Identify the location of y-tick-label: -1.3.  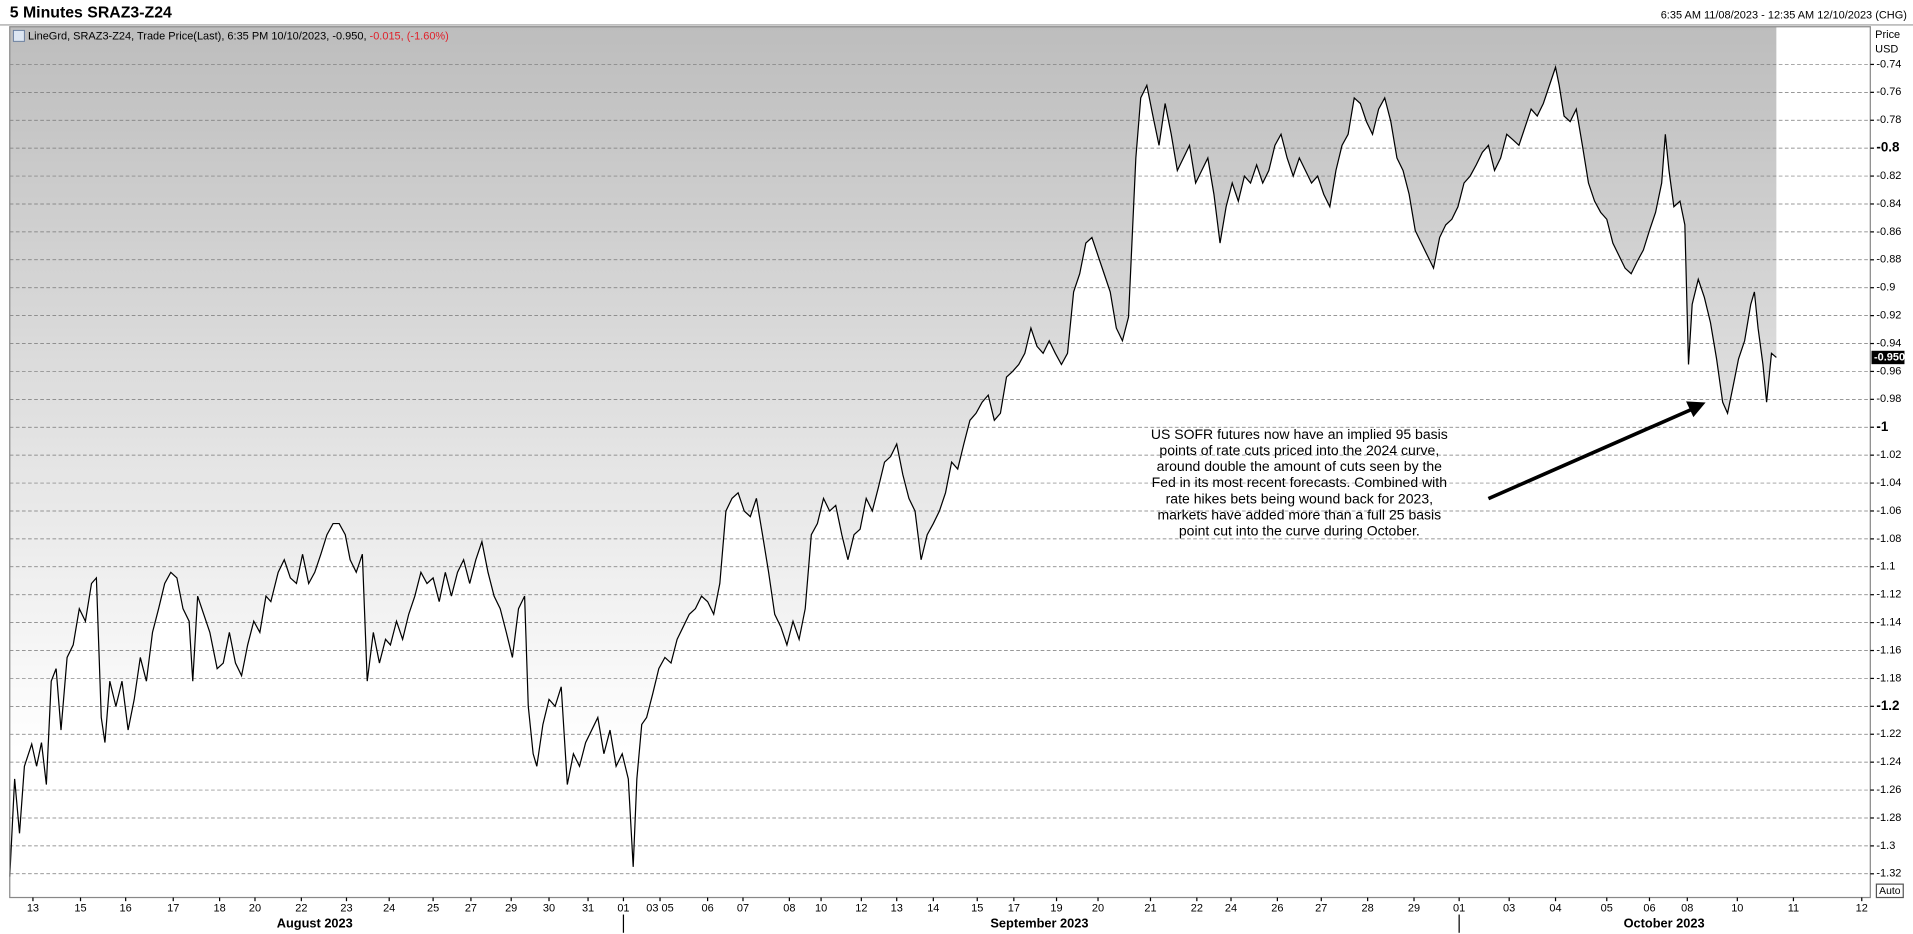
(1885, 846).